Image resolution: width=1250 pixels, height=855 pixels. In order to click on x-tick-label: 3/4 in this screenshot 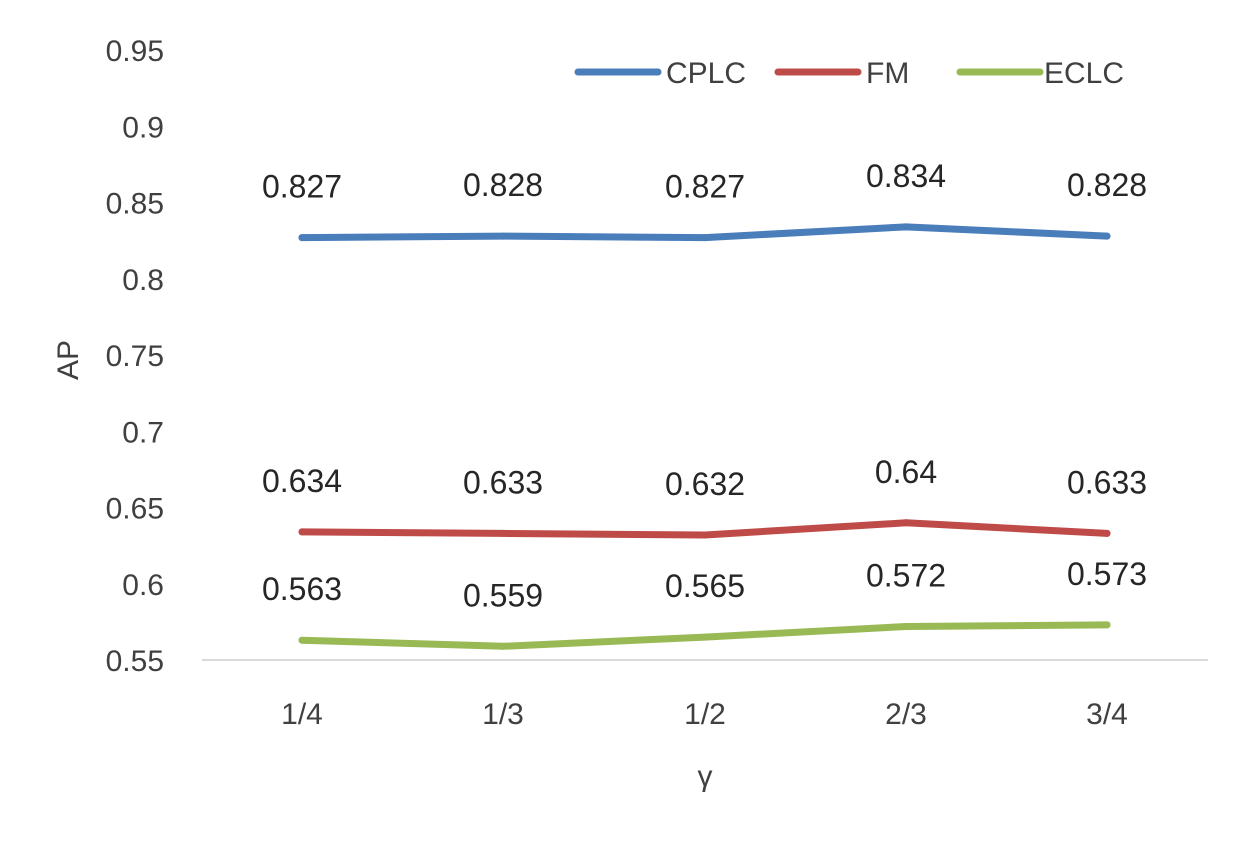, I will do `click(1107, 714)`.